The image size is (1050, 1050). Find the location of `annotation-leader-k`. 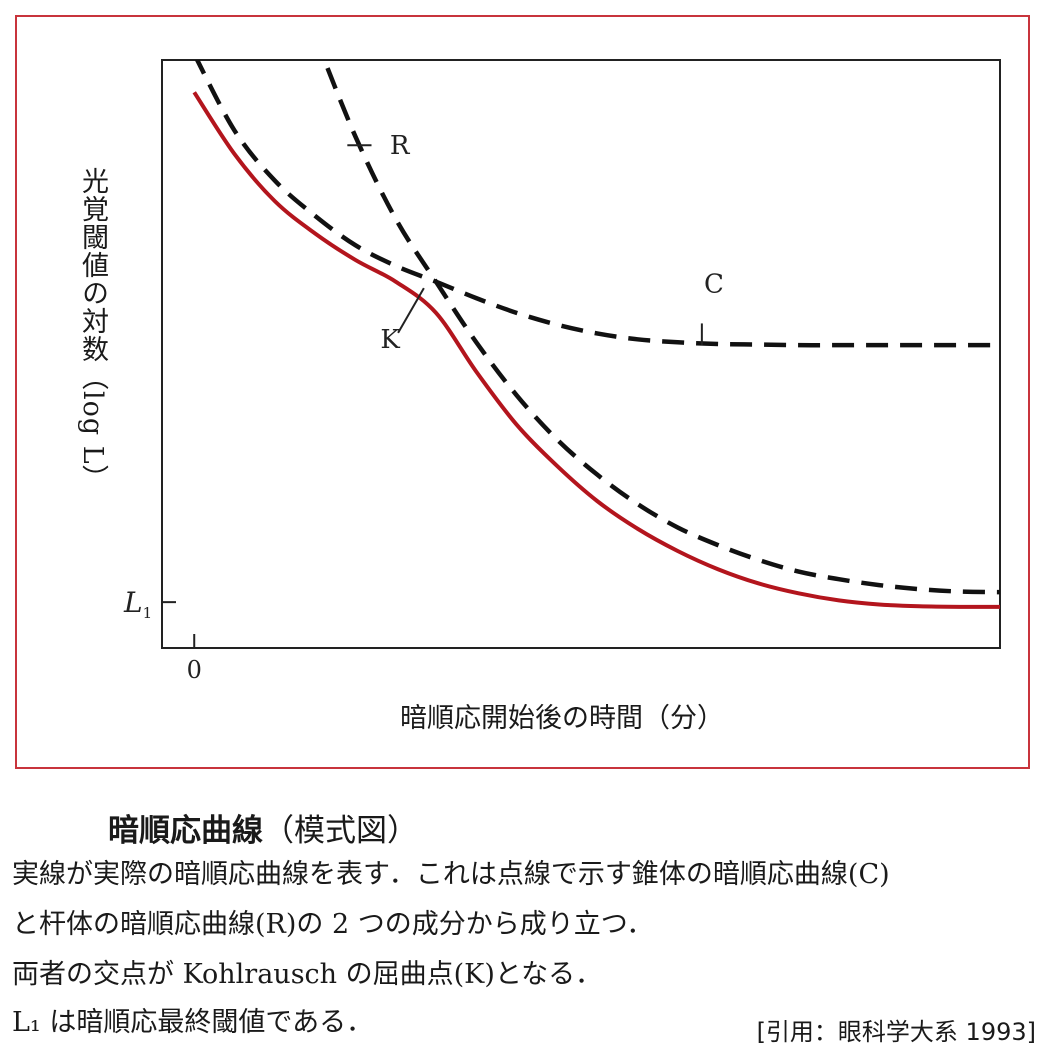

annotation-leader-k is located at coordinates (411, 310).